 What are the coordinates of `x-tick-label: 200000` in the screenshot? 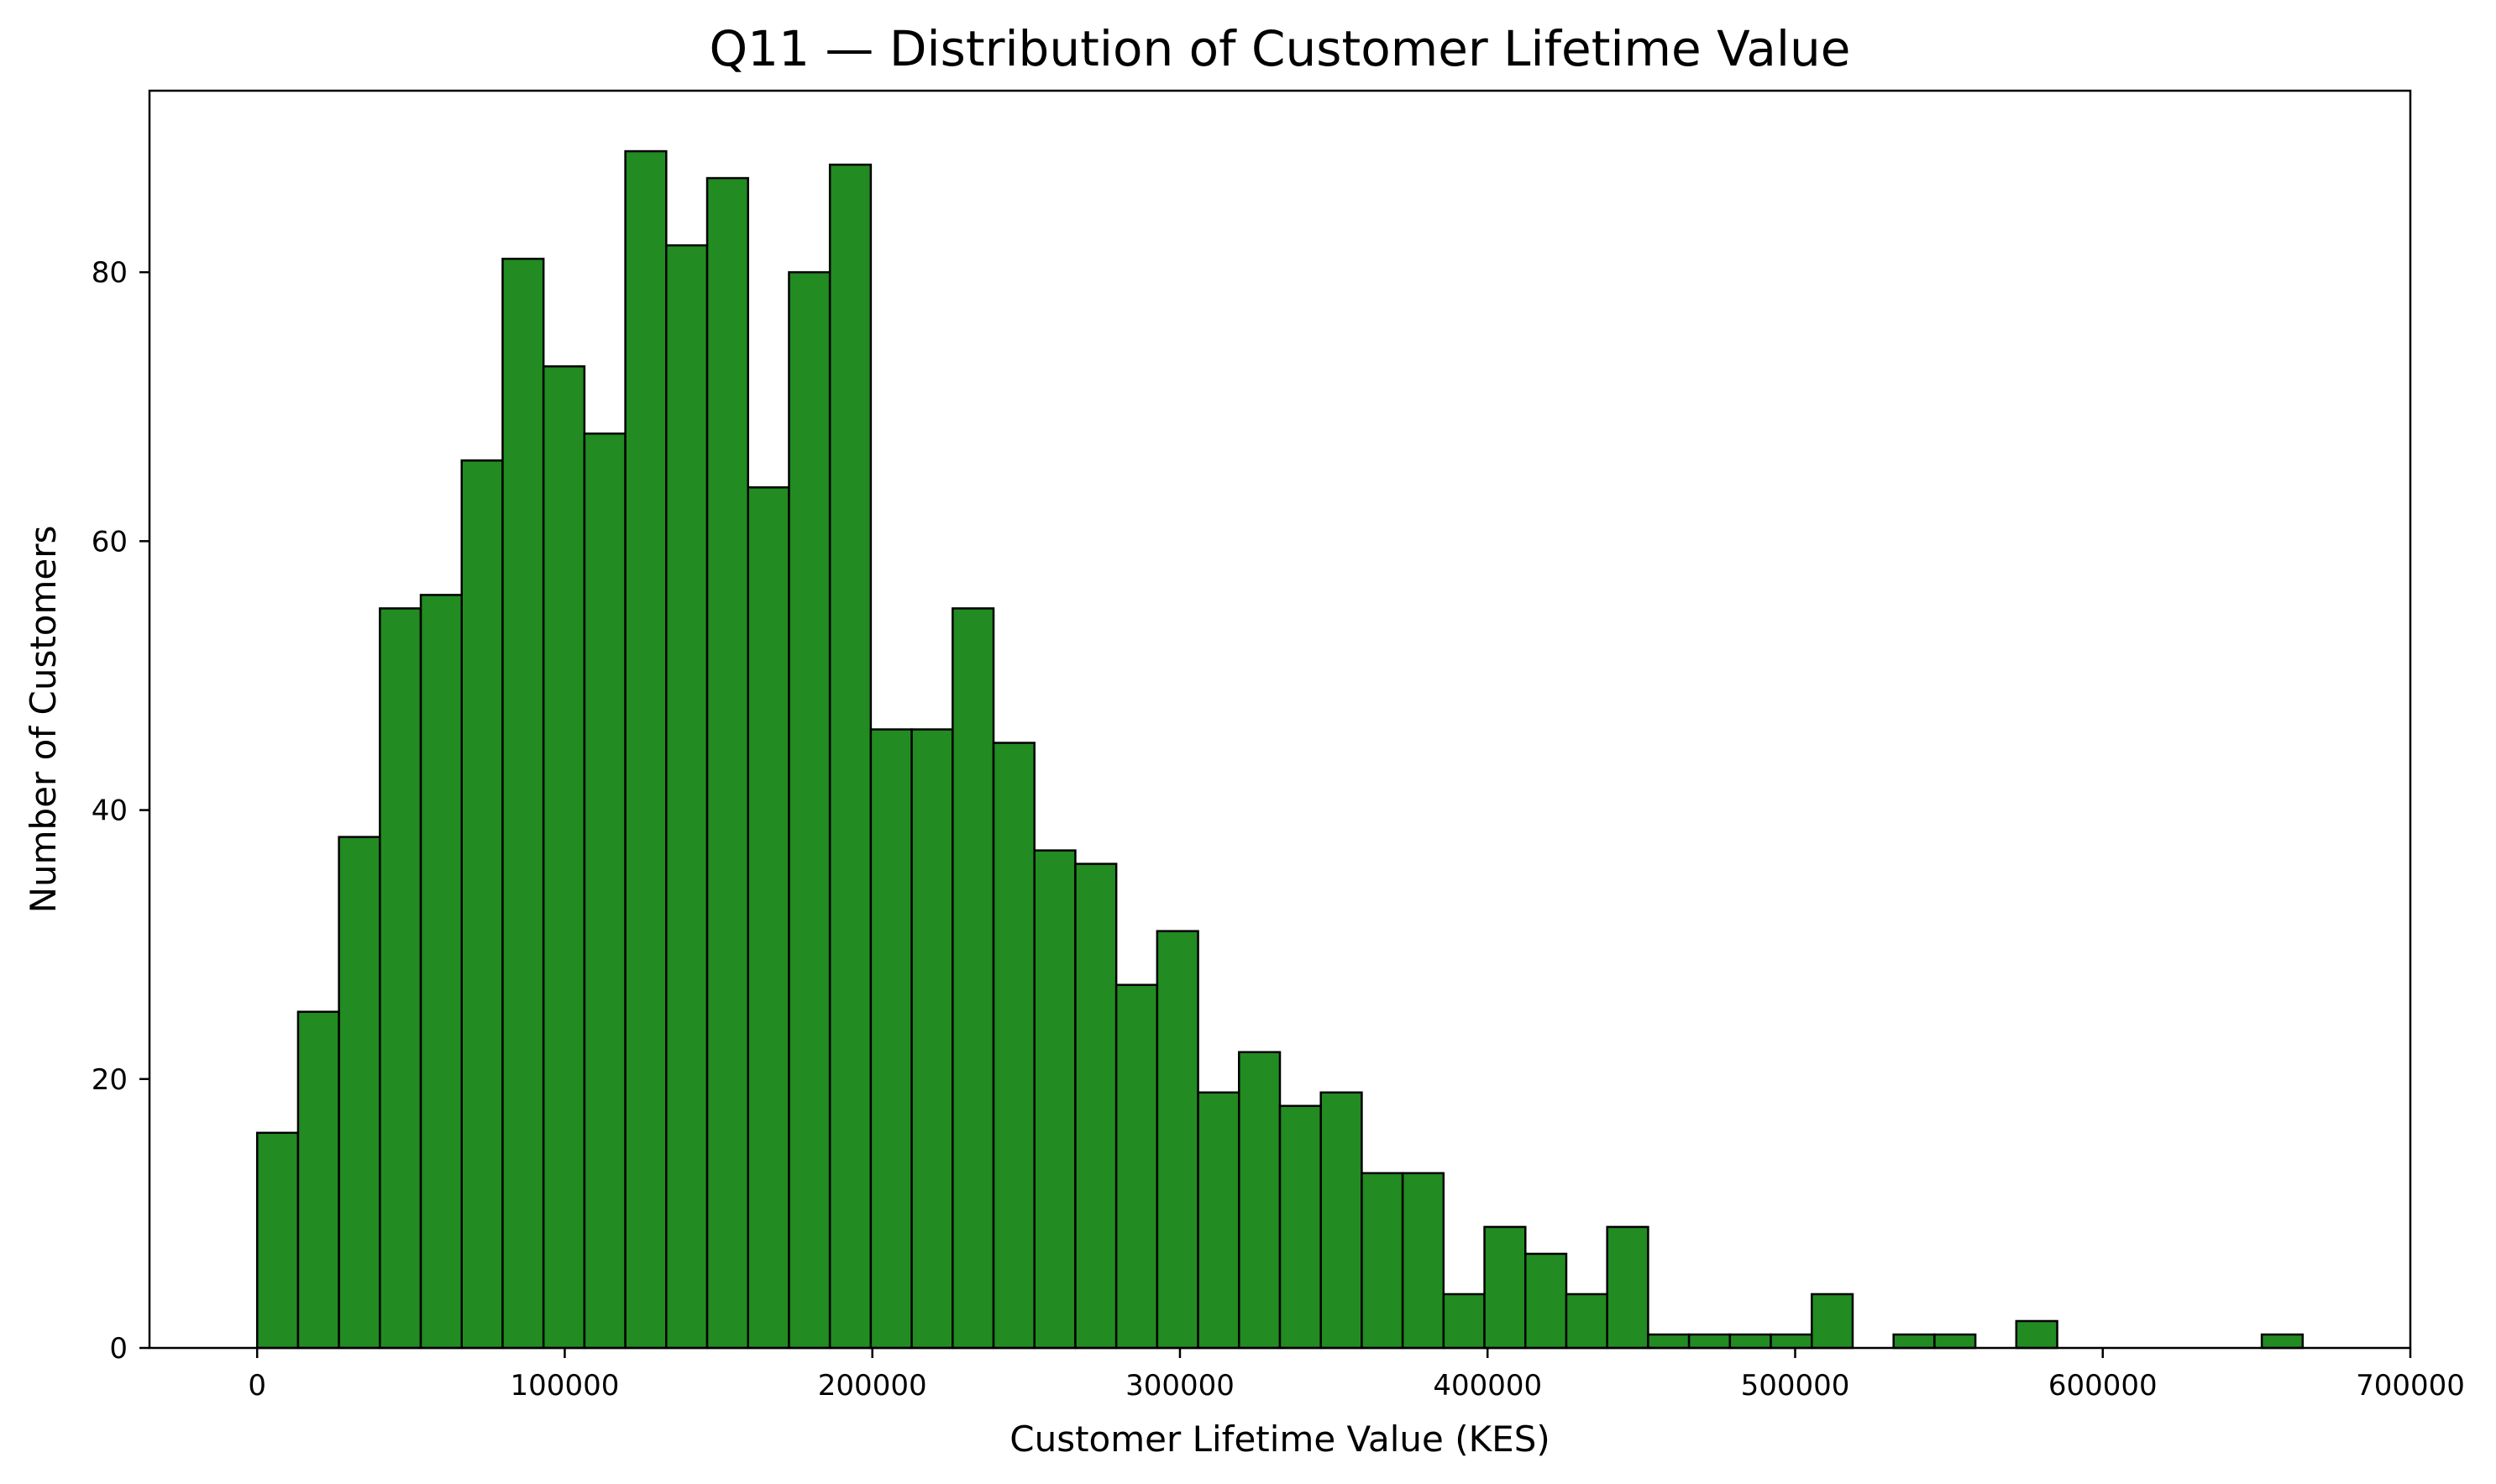 It's located at (872, 1386).